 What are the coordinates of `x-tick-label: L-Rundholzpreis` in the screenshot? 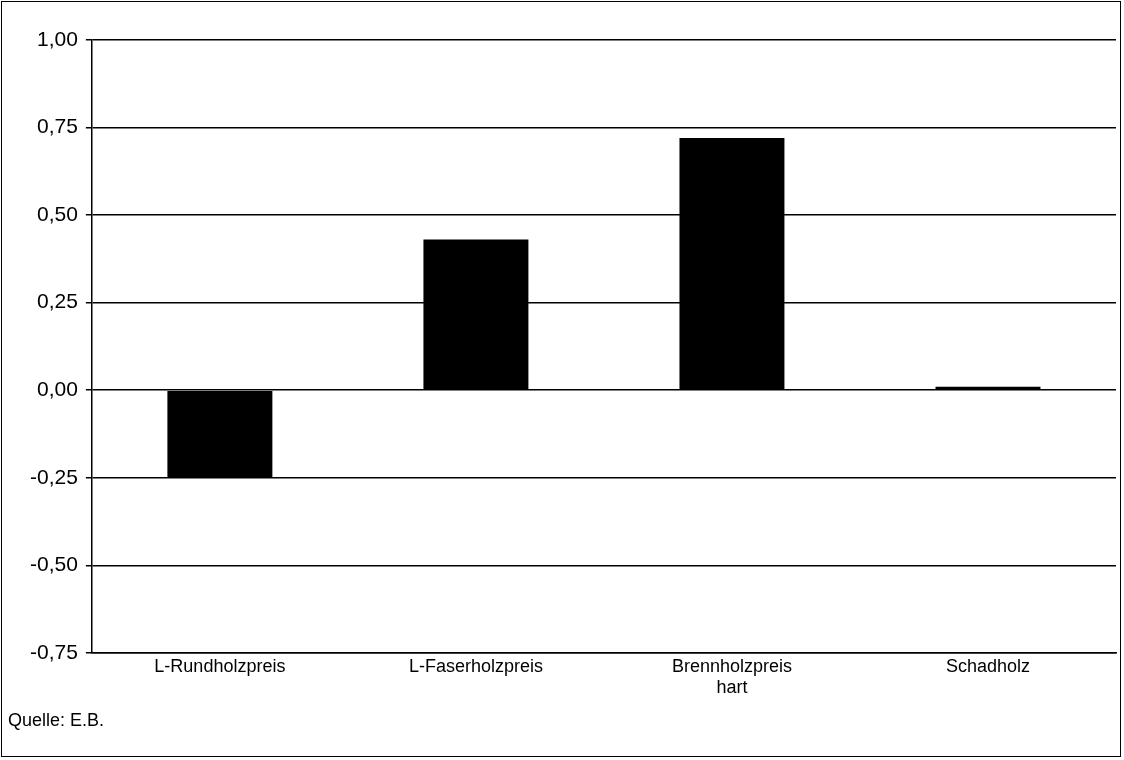 It's located at (220, 665).